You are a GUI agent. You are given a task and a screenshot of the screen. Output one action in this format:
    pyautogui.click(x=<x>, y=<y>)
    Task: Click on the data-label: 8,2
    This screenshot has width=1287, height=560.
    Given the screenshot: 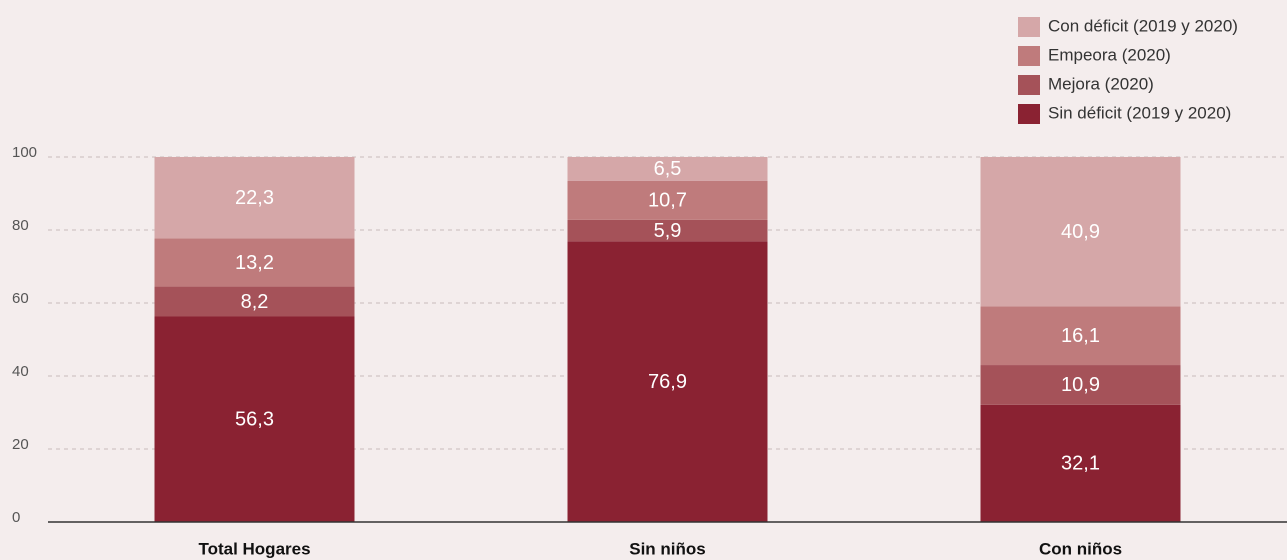 What is the action you would take?
    pyautogui.click(x=255, y=302)
    